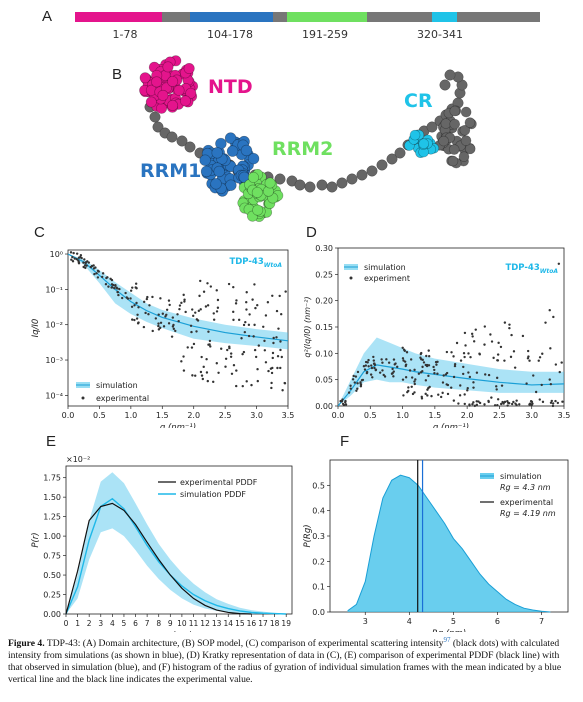  Describe the element at coordinates (176, 556) in the screenshot. I see `simulation-pddf-line` at that location.